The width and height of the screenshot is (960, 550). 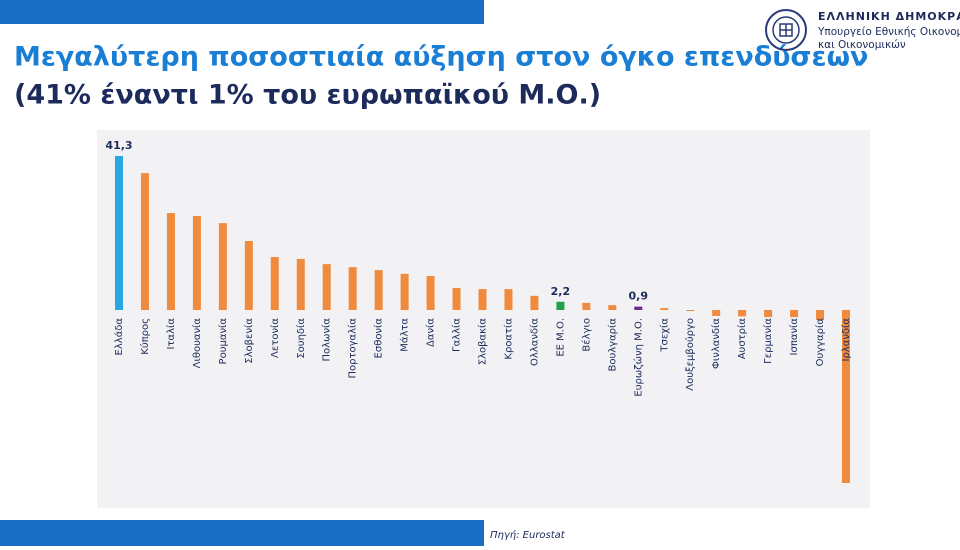 What do you see at coordinates (862, 45) in the screenshot?
I see `logo-ministry: και Οικονομικών` at bounding box center [862, 45].